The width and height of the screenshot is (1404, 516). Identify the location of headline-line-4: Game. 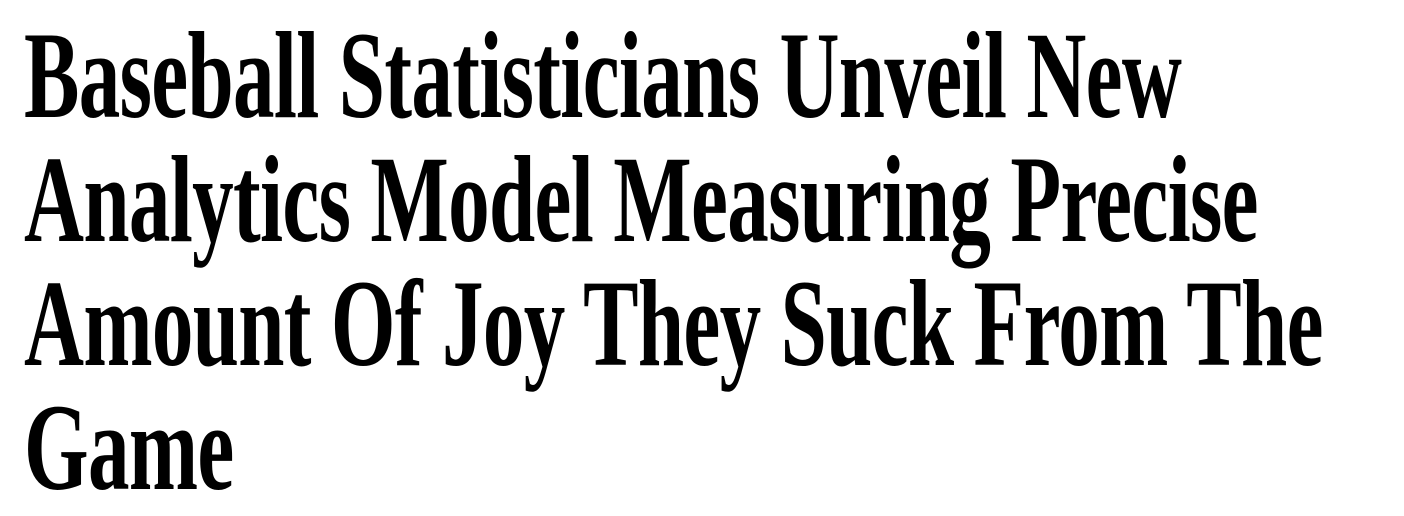
(129, 447).